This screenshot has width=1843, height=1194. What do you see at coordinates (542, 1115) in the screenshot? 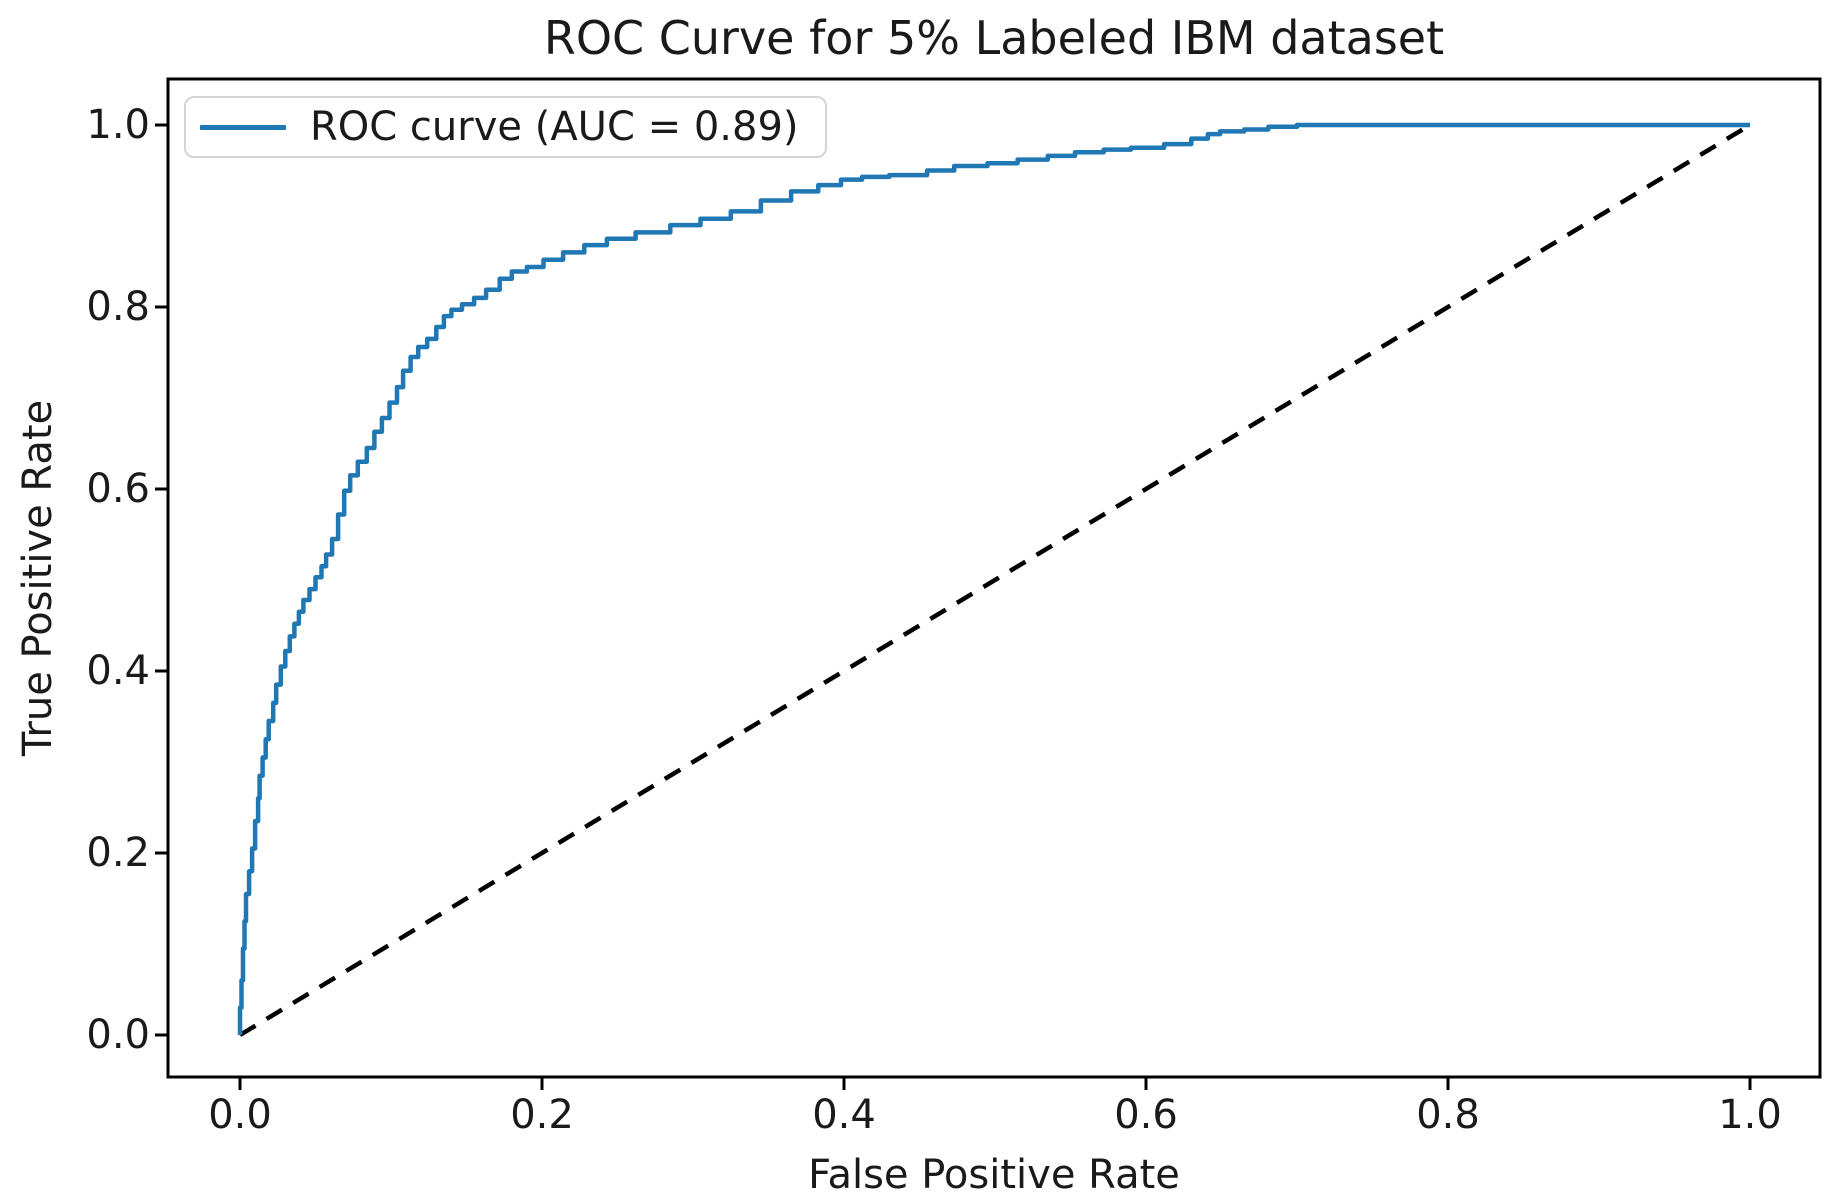
I see `x-tick-label: 0.2` at bounding box center [542, 1115].